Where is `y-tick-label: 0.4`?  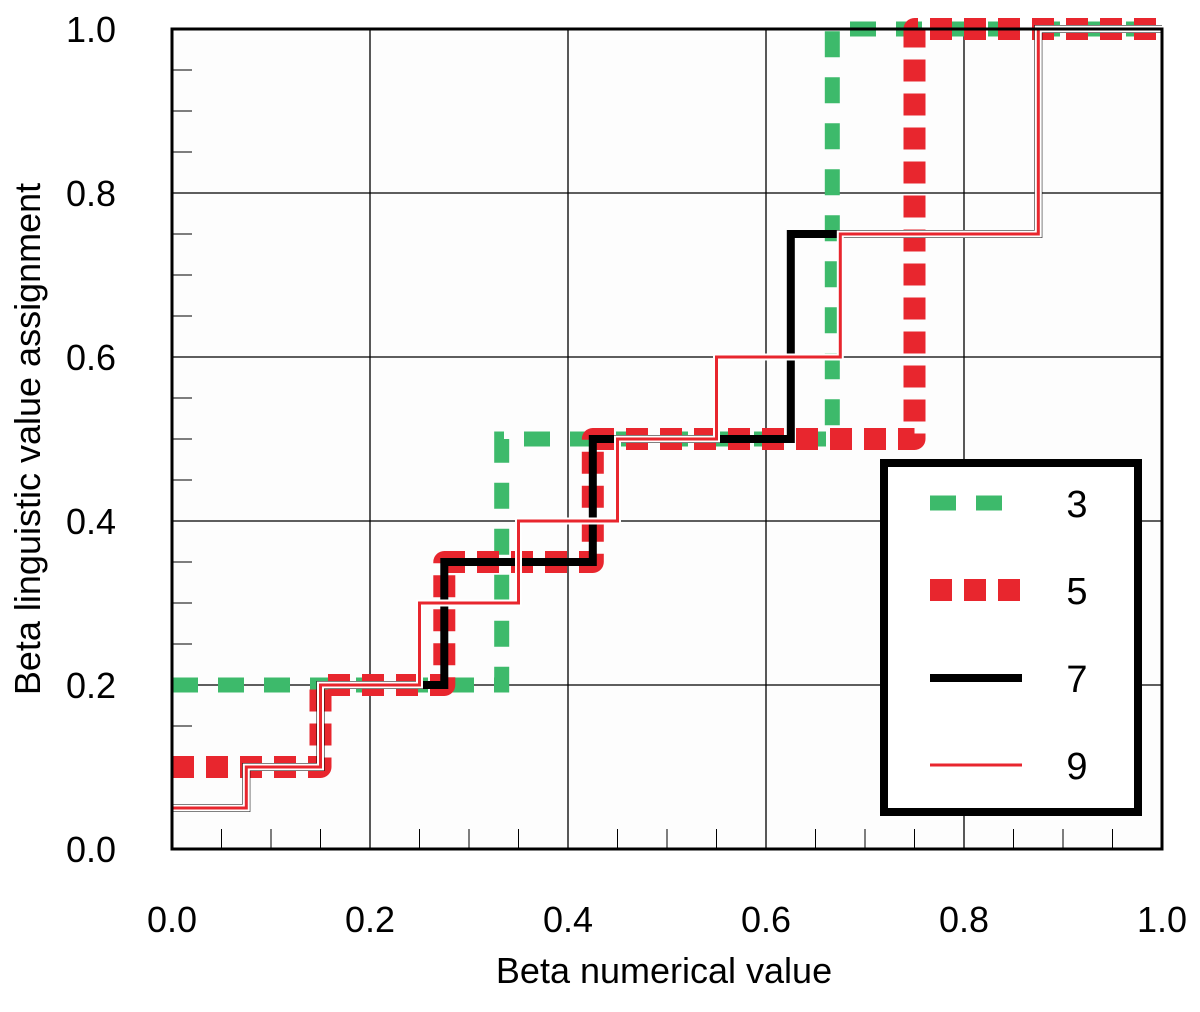
y-tick-label: 0.4 is located at coordinates (91, 521).